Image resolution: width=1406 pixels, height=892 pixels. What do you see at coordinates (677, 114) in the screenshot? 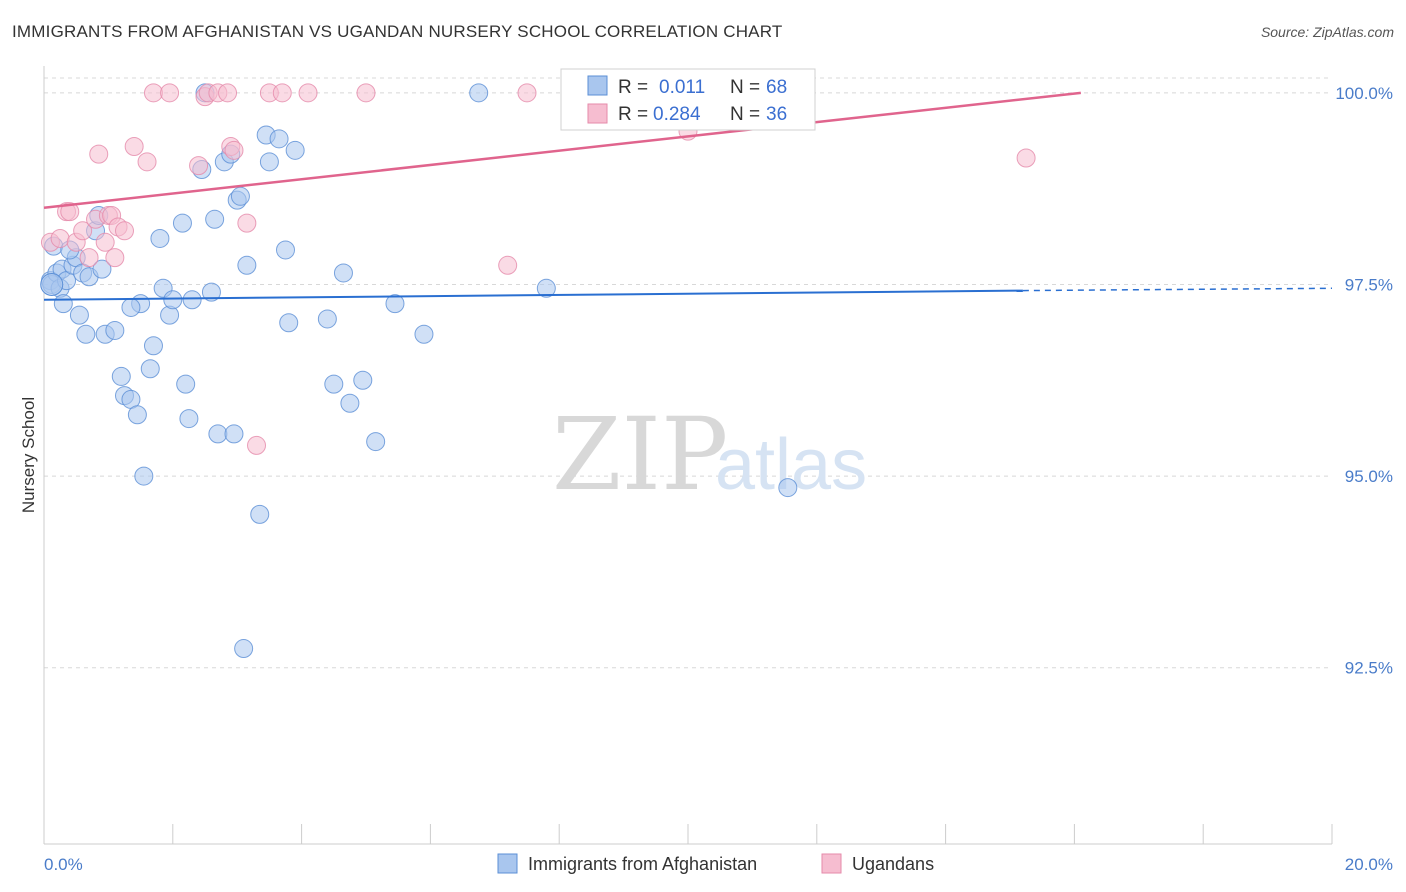
I see `legend-r-value-2: 0.284` at bounding box center [677, 114].